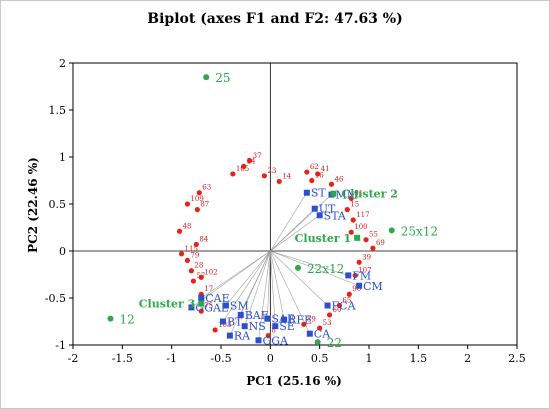 The image size is (550, 409). I want to click on cluster-label: Cluster 1, so click(323, 238).